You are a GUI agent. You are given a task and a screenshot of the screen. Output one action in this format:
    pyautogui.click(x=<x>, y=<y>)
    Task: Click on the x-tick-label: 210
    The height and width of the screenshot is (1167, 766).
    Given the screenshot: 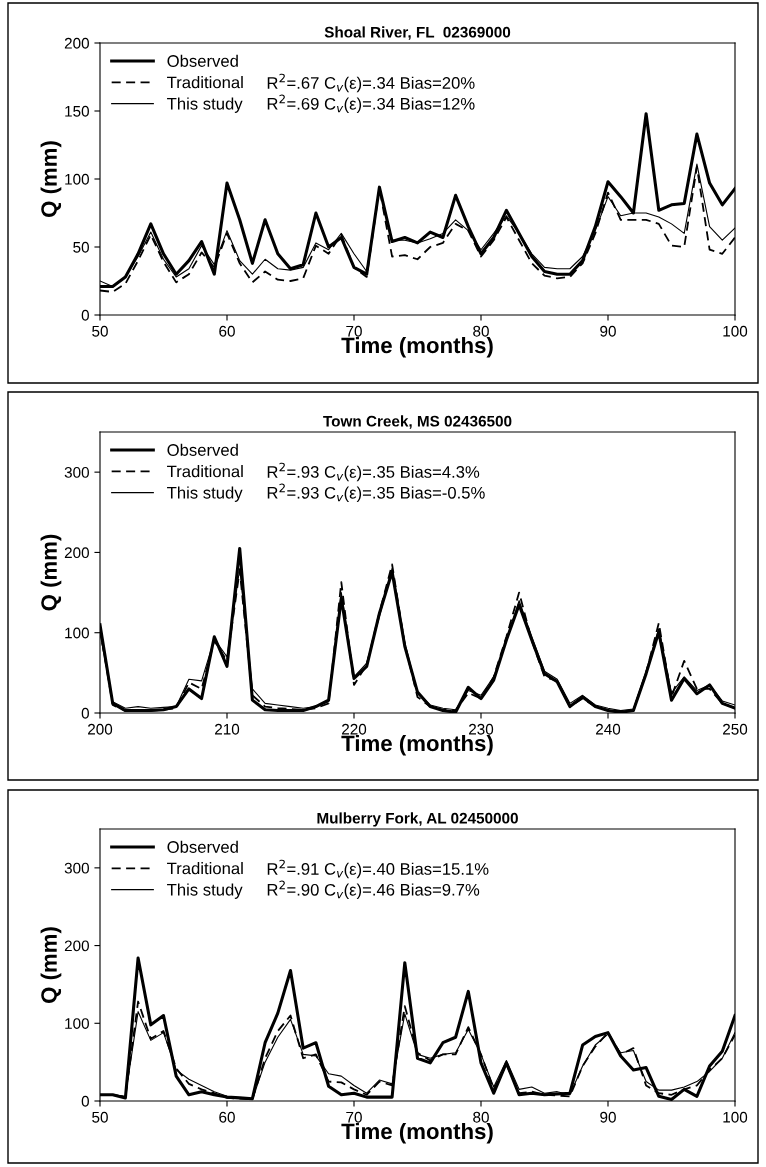 What is the action you would take?
    pyautogui.click(x=227, y=729)
    